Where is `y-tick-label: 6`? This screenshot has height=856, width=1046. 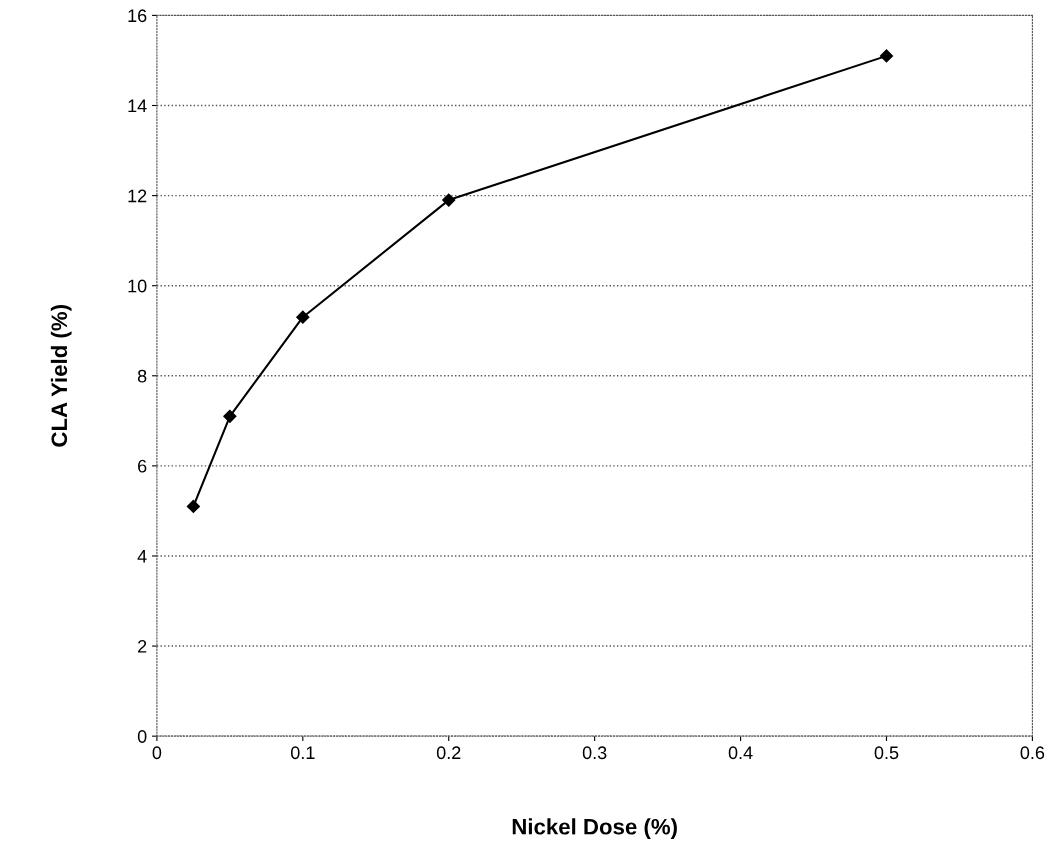 y-tick-label: 6 is located at coordinates (142, 466).